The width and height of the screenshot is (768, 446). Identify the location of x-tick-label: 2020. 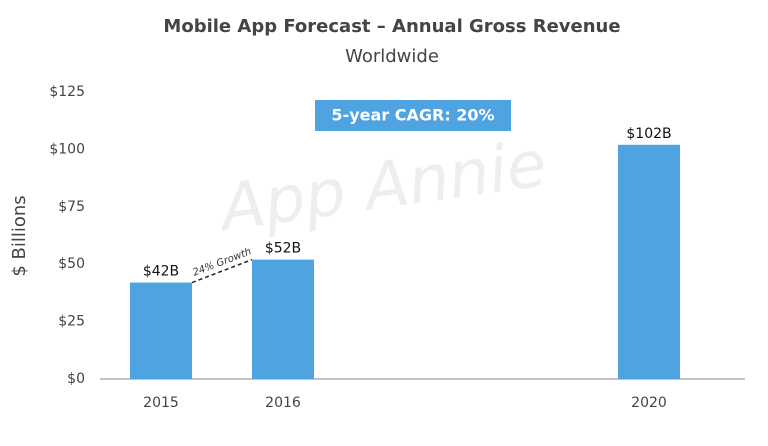
(649, 403).